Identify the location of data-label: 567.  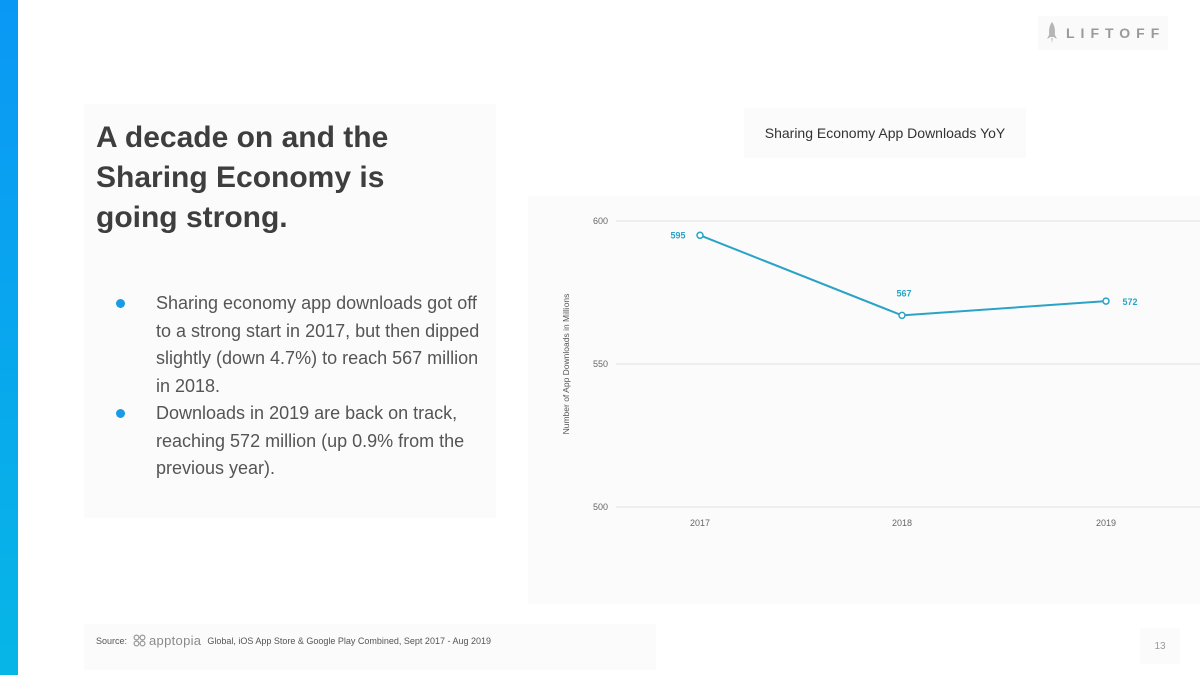
(903, 293).